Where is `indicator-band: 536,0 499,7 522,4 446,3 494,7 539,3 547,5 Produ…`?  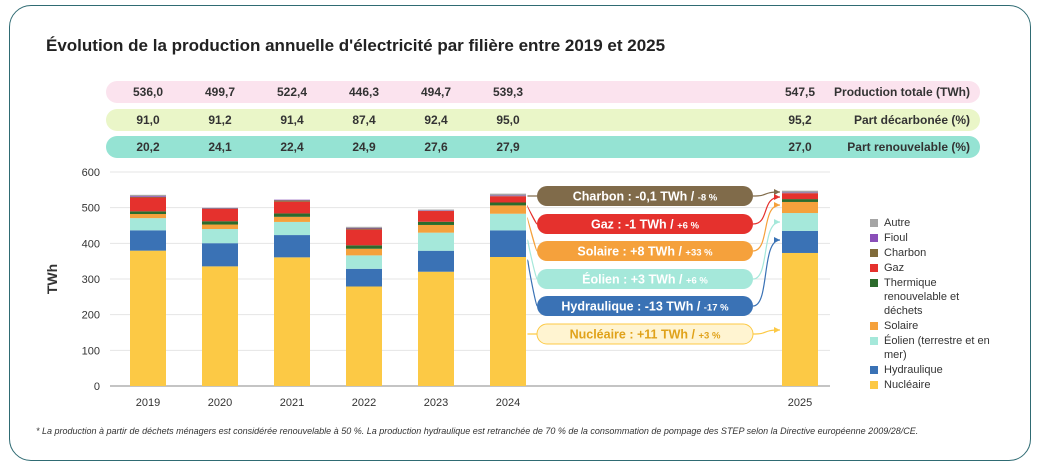
indicator-band: 536,0 499,7 522,4 446,3 494,7 539,3 547,5 Produ… is located at coordinates (543, 92).